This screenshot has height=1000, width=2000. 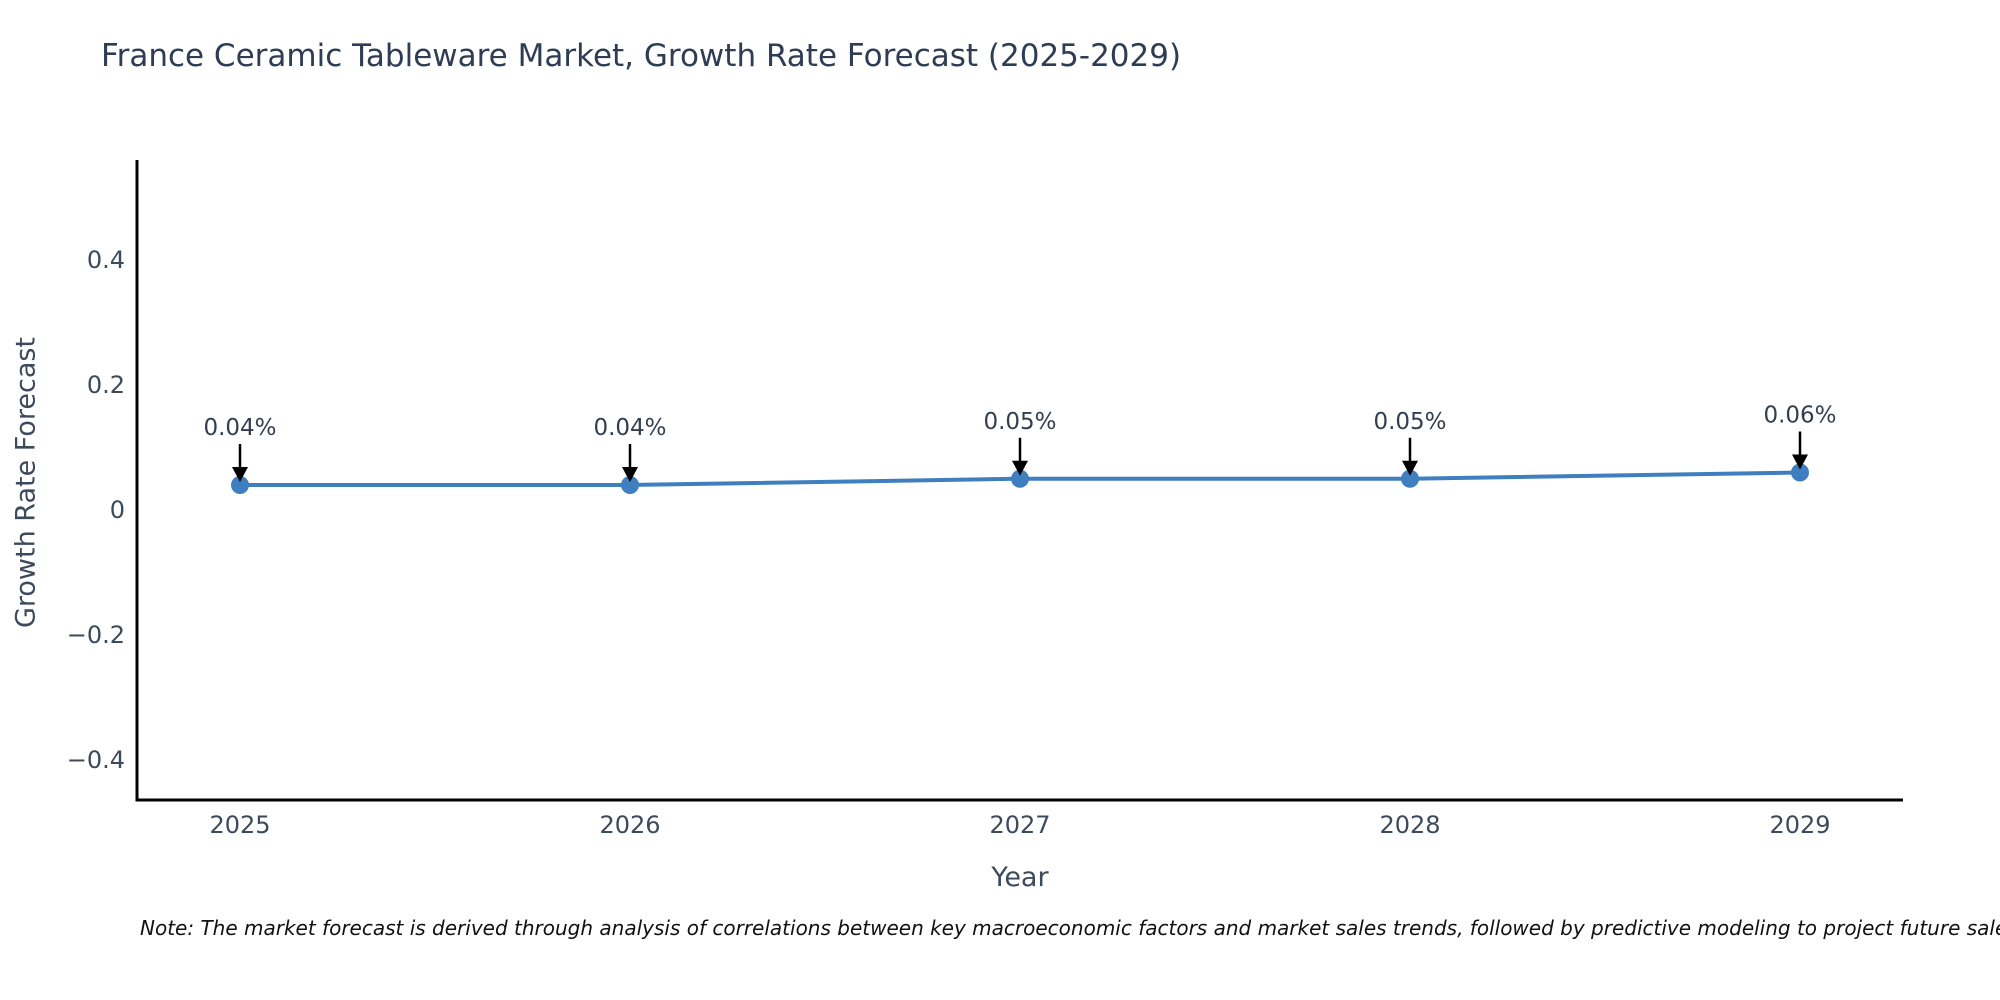 I want to click on x-tick-label: 2028, so click(x=1409, y=825).